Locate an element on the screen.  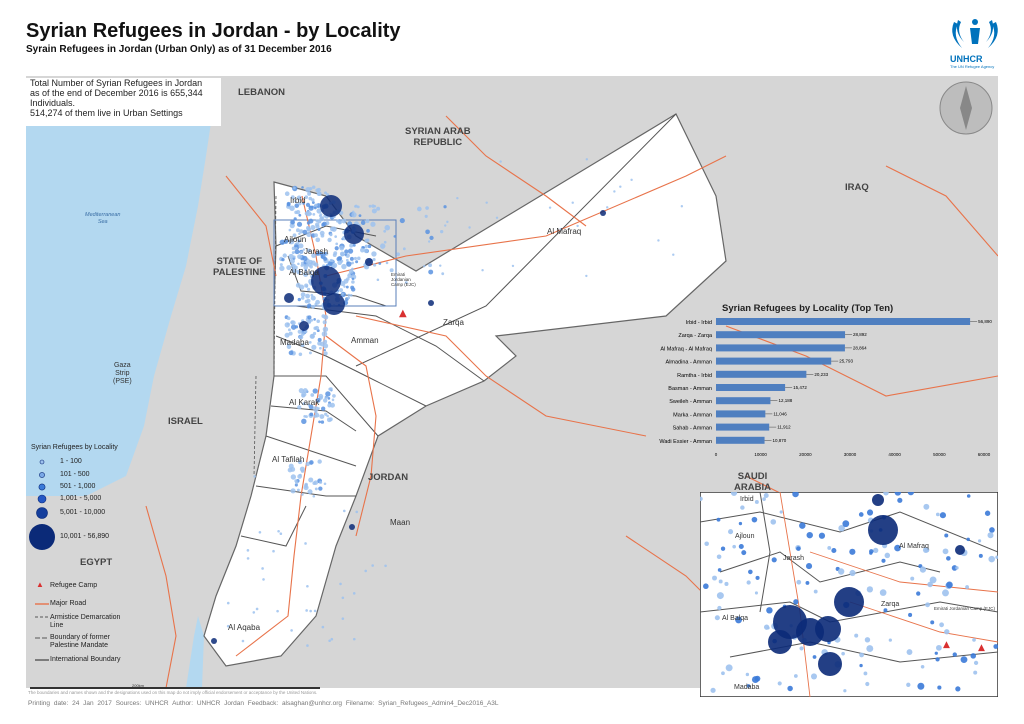
chart-tick-label: 20000 is located at coordinates (805, 454).